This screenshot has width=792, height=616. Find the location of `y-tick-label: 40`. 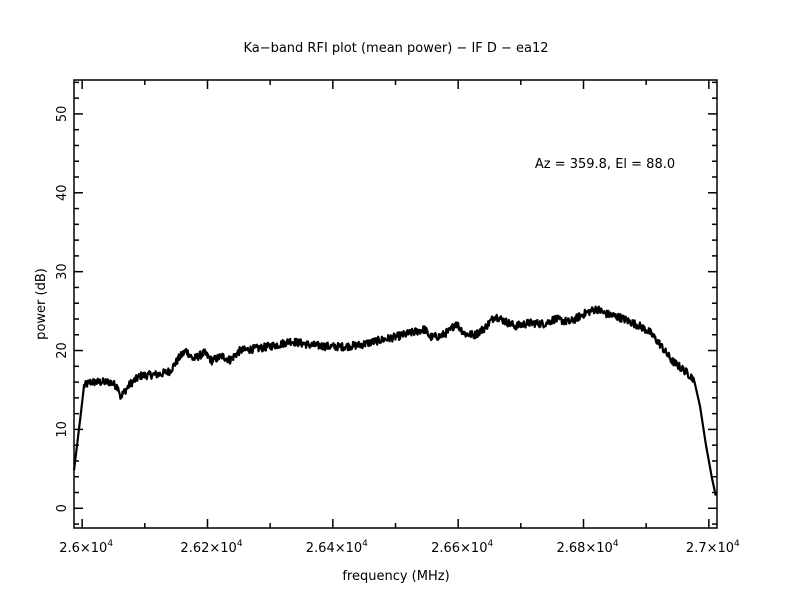

y-tick-label: 40 is located at coordinates (62, 193).